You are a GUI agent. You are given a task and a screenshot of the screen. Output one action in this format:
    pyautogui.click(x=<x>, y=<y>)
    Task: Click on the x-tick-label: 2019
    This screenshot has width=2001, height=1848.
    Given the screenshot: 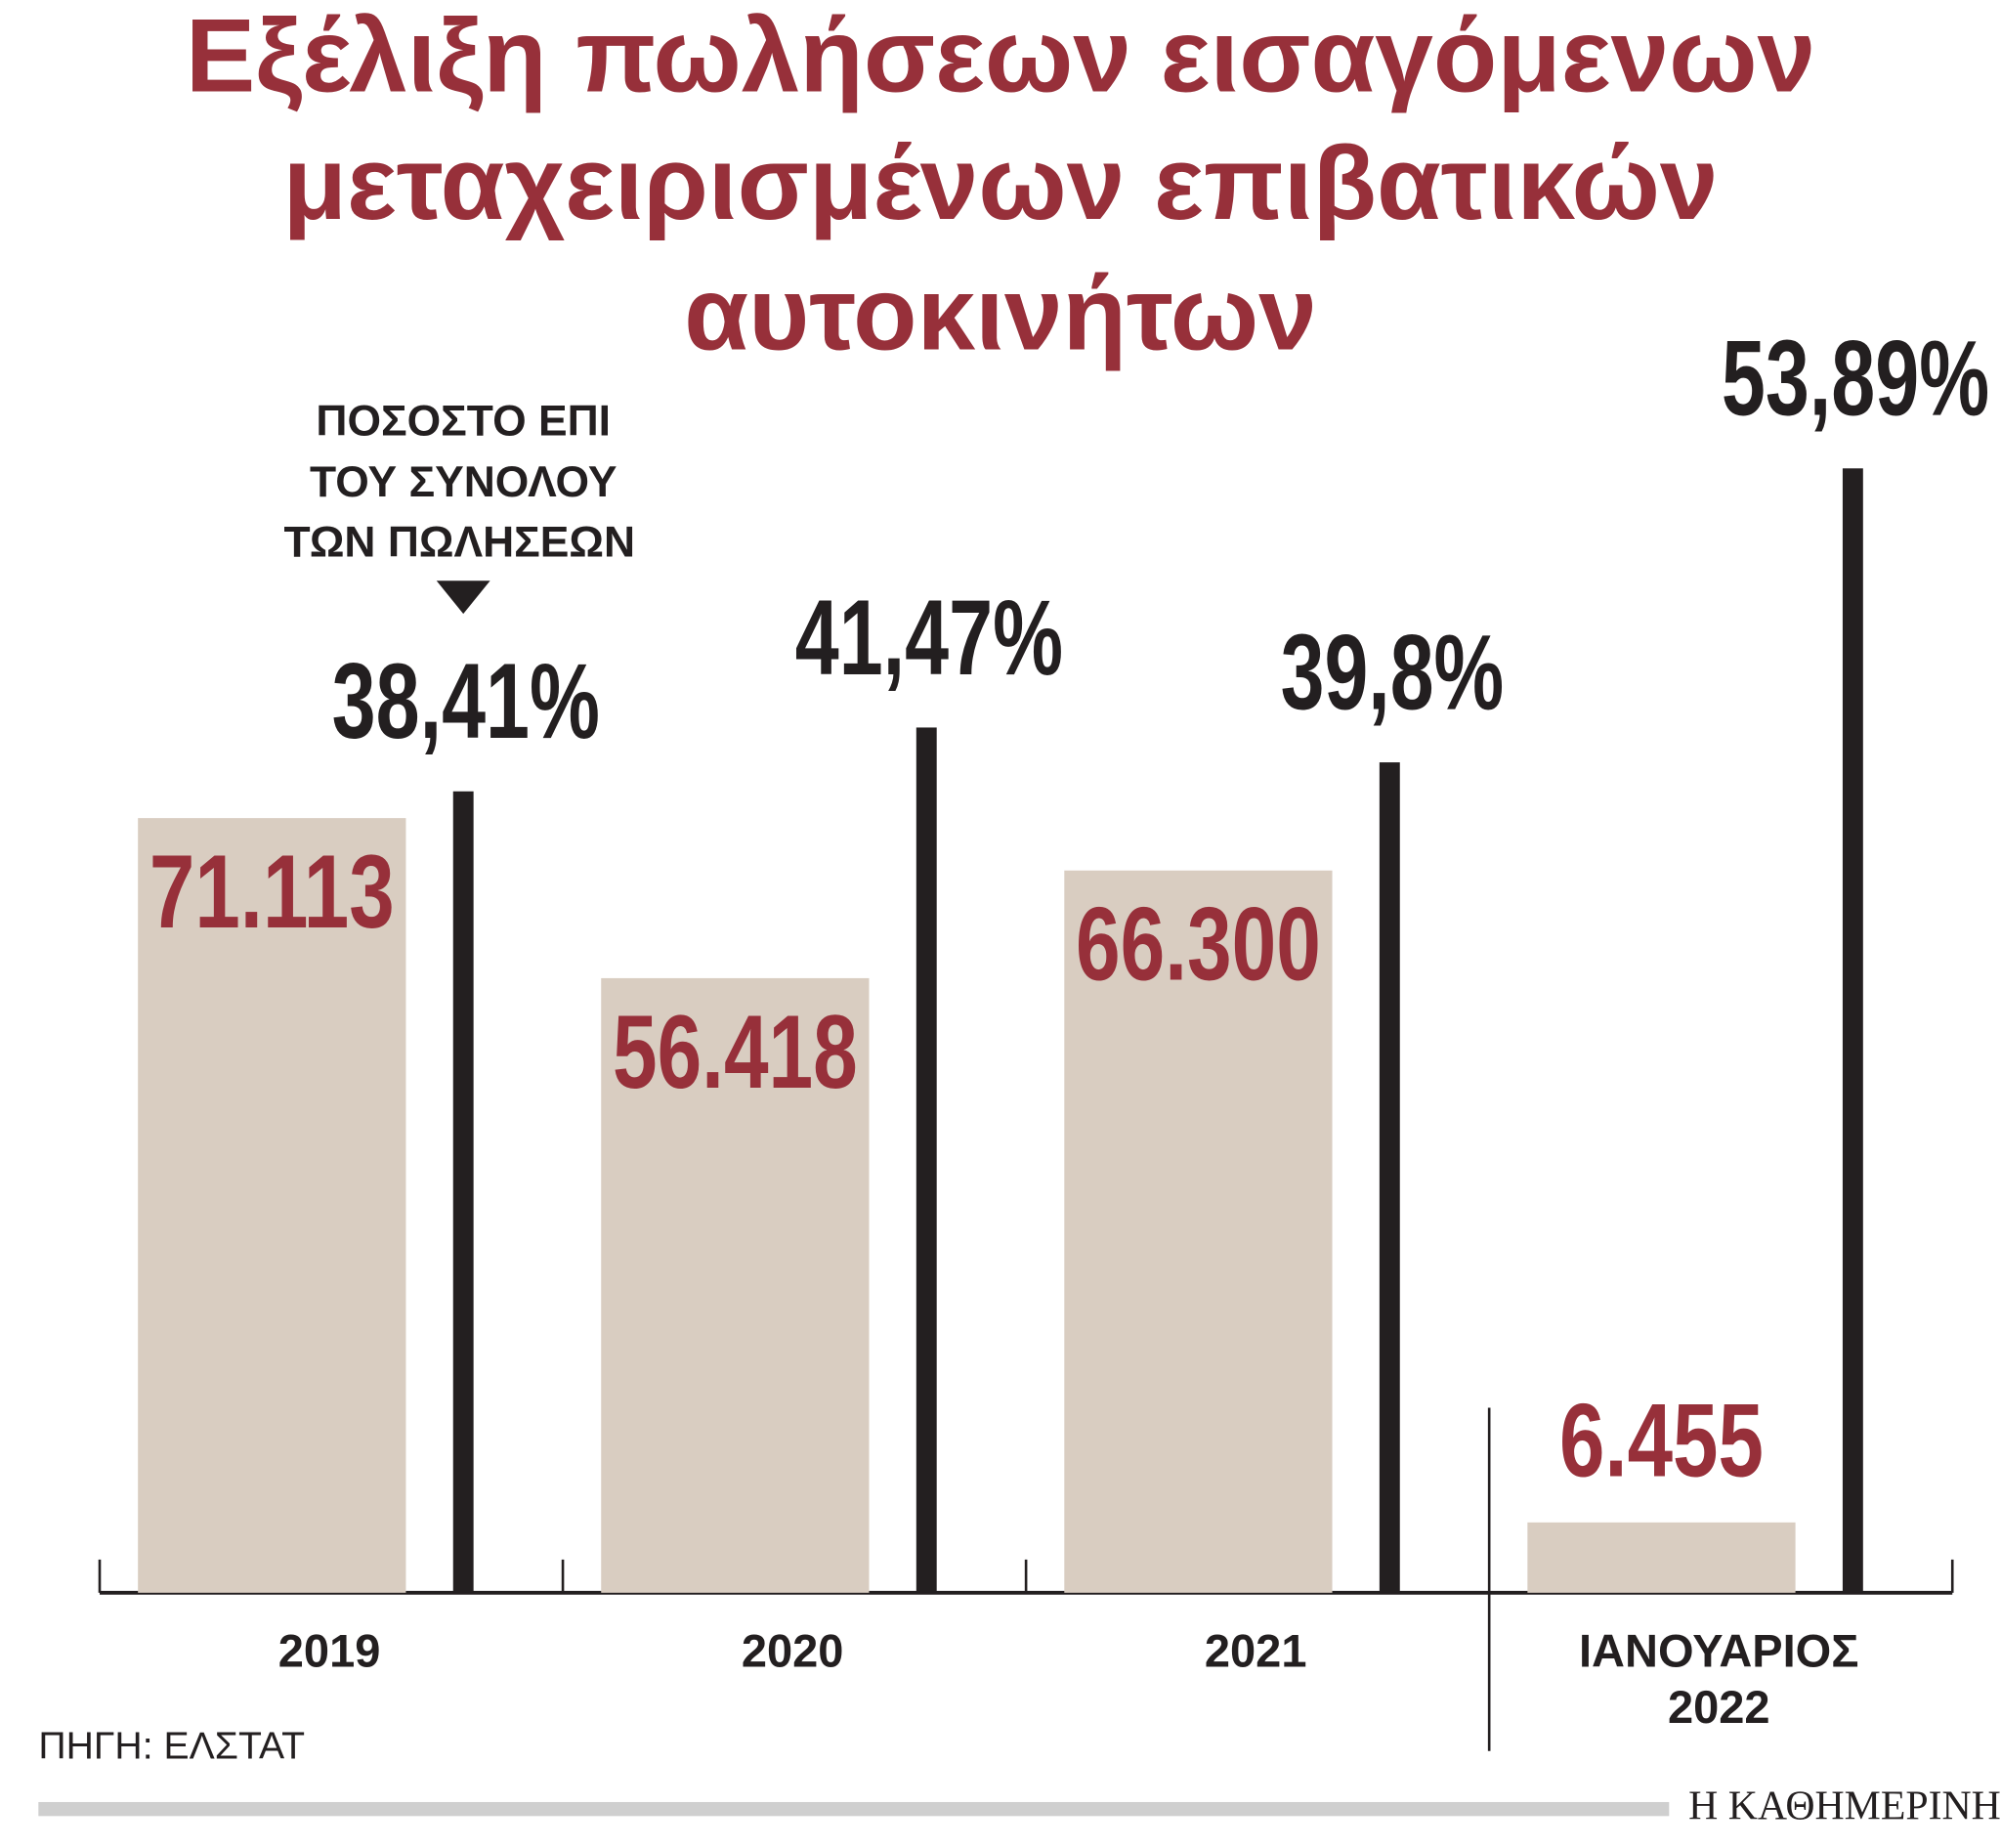 What is the action you would take?
    pyautogui.click(x=329, y=1651)
    